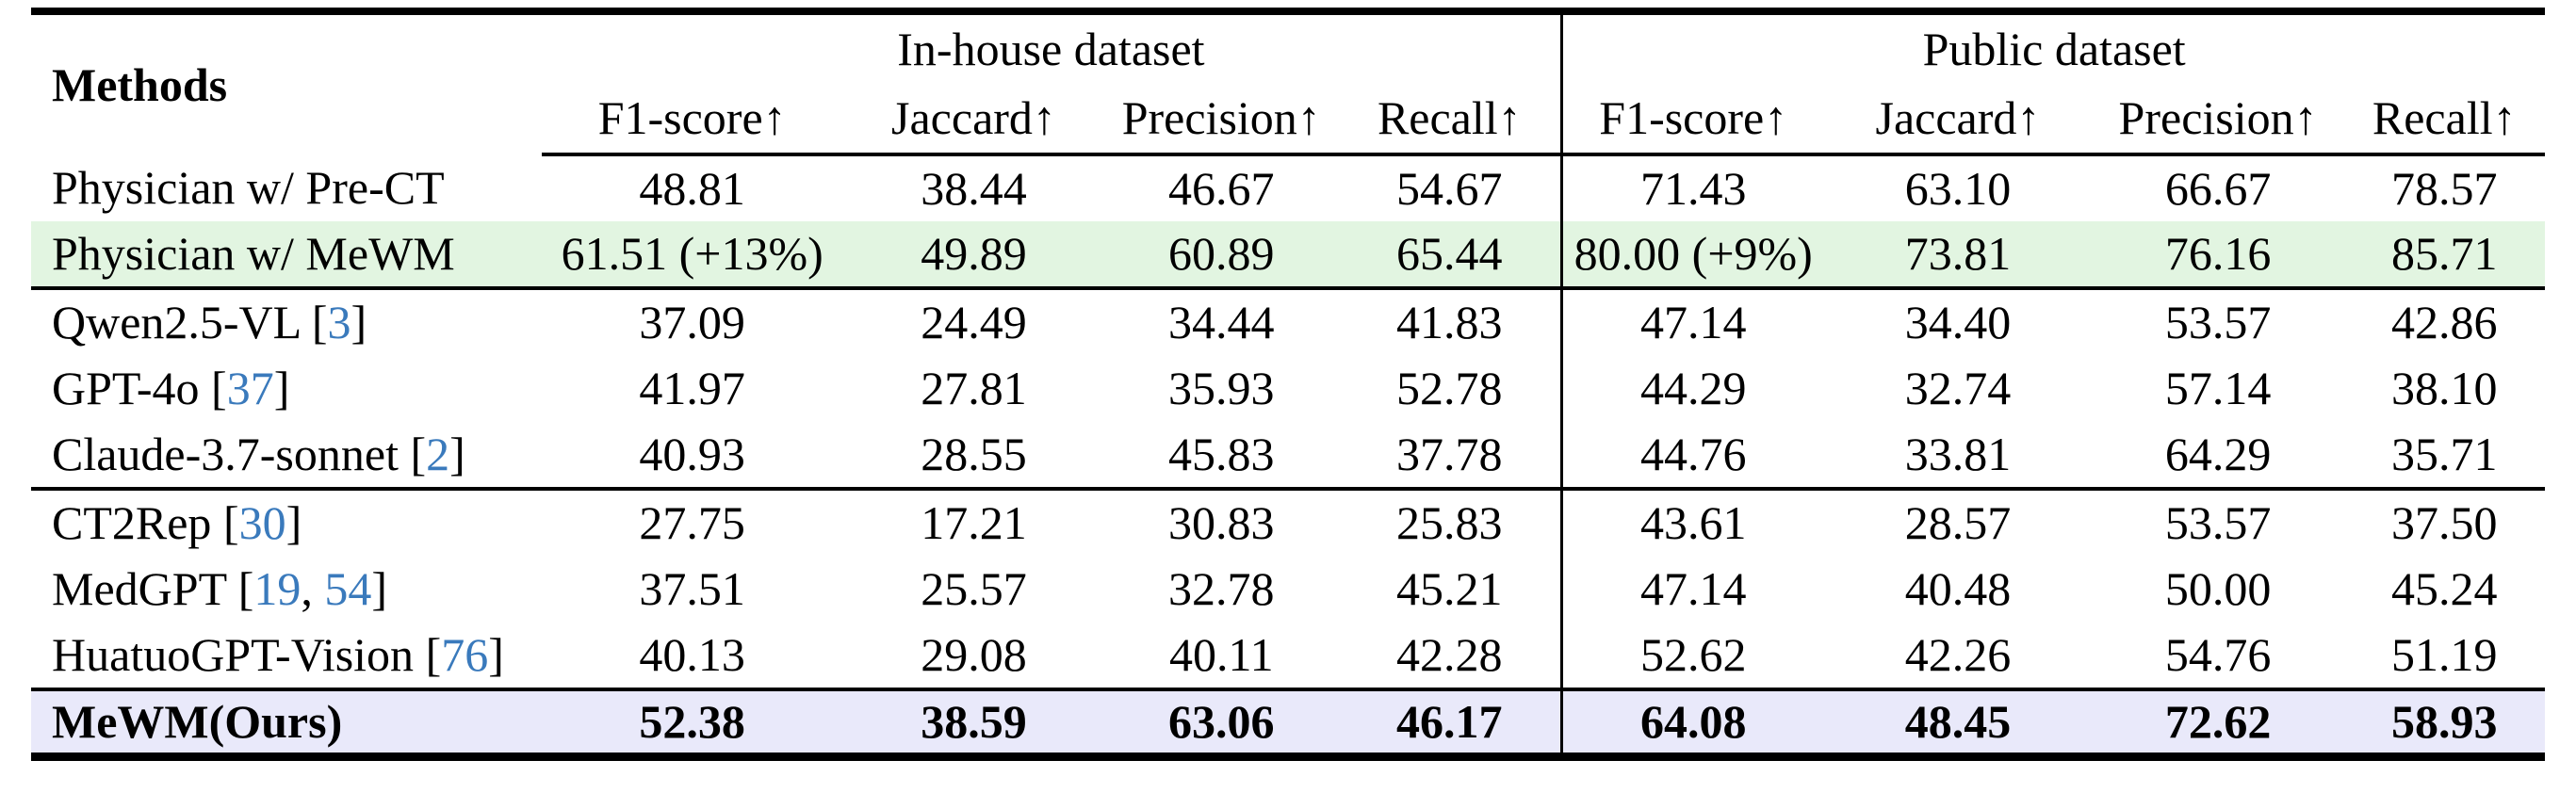 This screenshot has height=793, width=2576. I want to click on group-header-inhouse: In-house dataset, so click(1052, 47).